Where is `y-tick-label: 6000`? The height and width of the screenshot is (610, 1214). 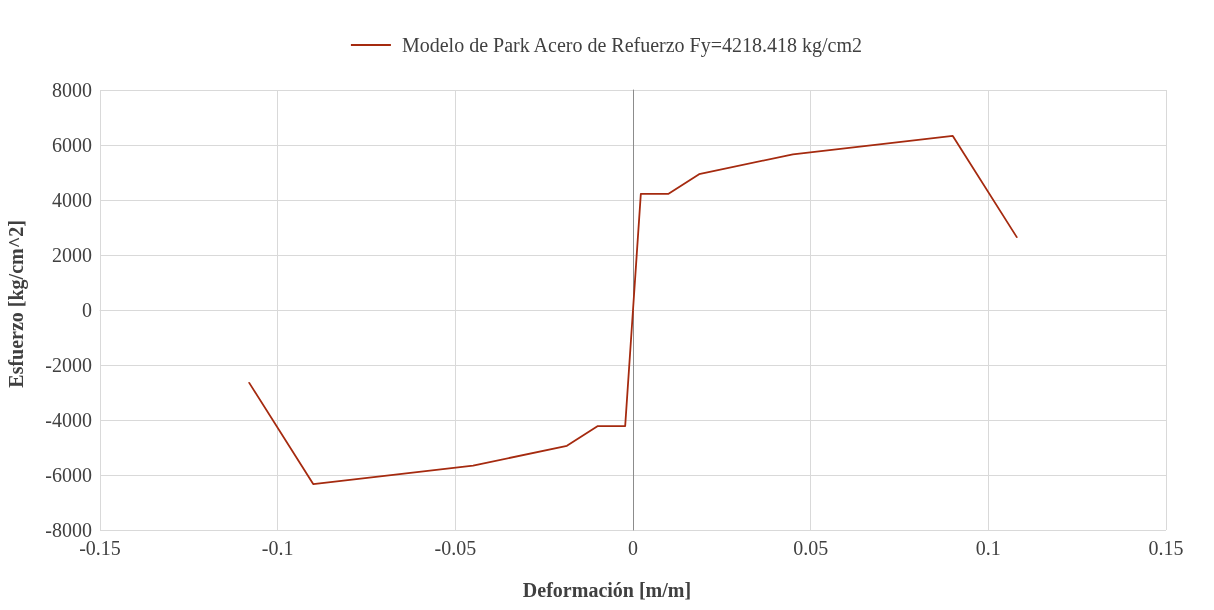
y-tick-label: 6000 is located at coordinates (72, 145).